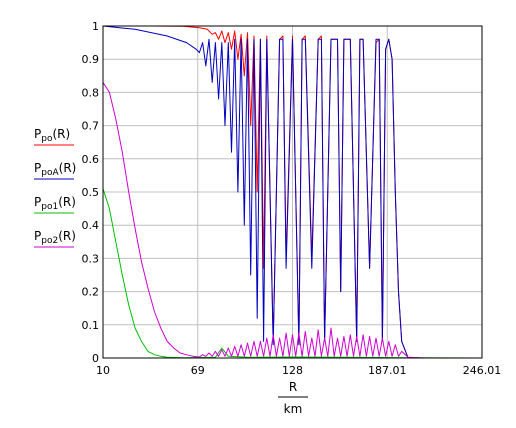 This screenshot has width=516, height=428. I want to click on y-tick-label: 1, so click(95, 26).